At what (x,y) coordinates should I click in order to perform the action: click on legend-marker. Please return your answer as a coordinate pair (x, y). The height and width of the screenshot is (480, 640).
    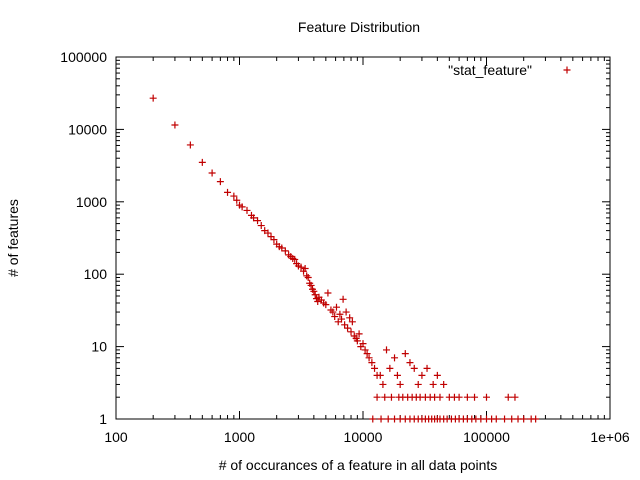
    Looking at the image, I should click on (567, 70).